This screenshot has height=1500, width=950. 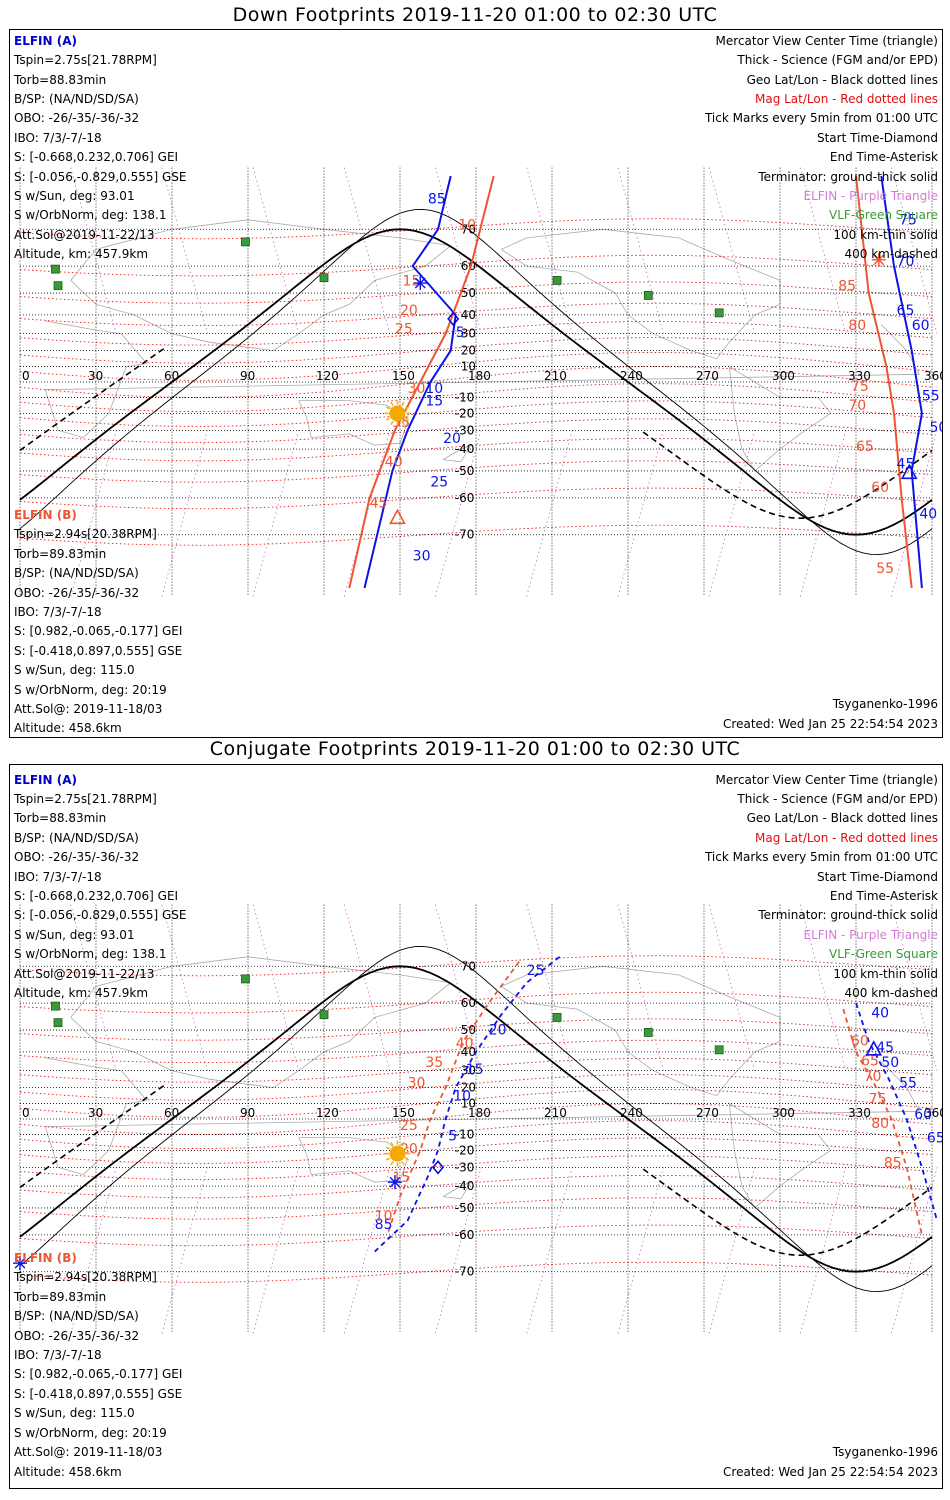 I want to click on track-tick-label: 5, so click(x=460, y=333).